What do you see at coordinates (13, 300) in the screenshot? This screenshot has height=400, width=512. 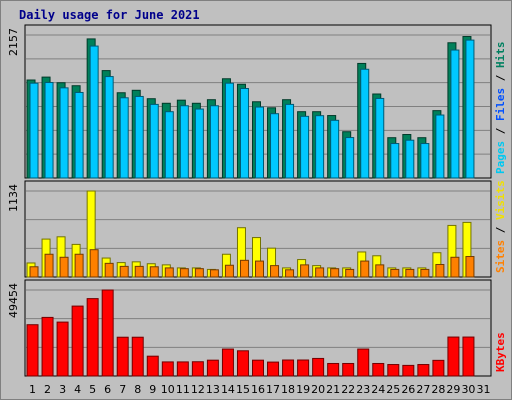 I see `y-max-label: 49454` at bounding box center [13, 300].